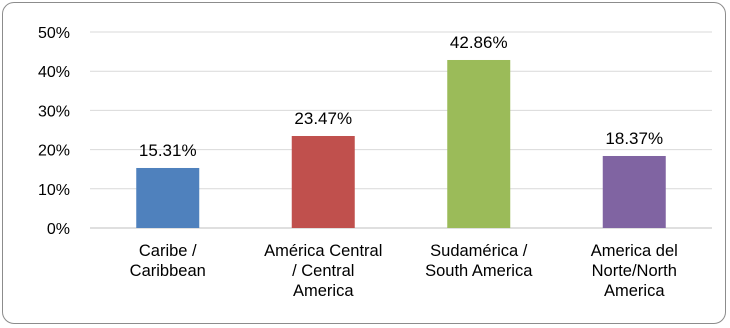 The width and height of the screenshot is (730, 328). What do you see at coordinates (479, 271) in the screenshot?
I see `category-label: South America` at bounding box center [479, 271].